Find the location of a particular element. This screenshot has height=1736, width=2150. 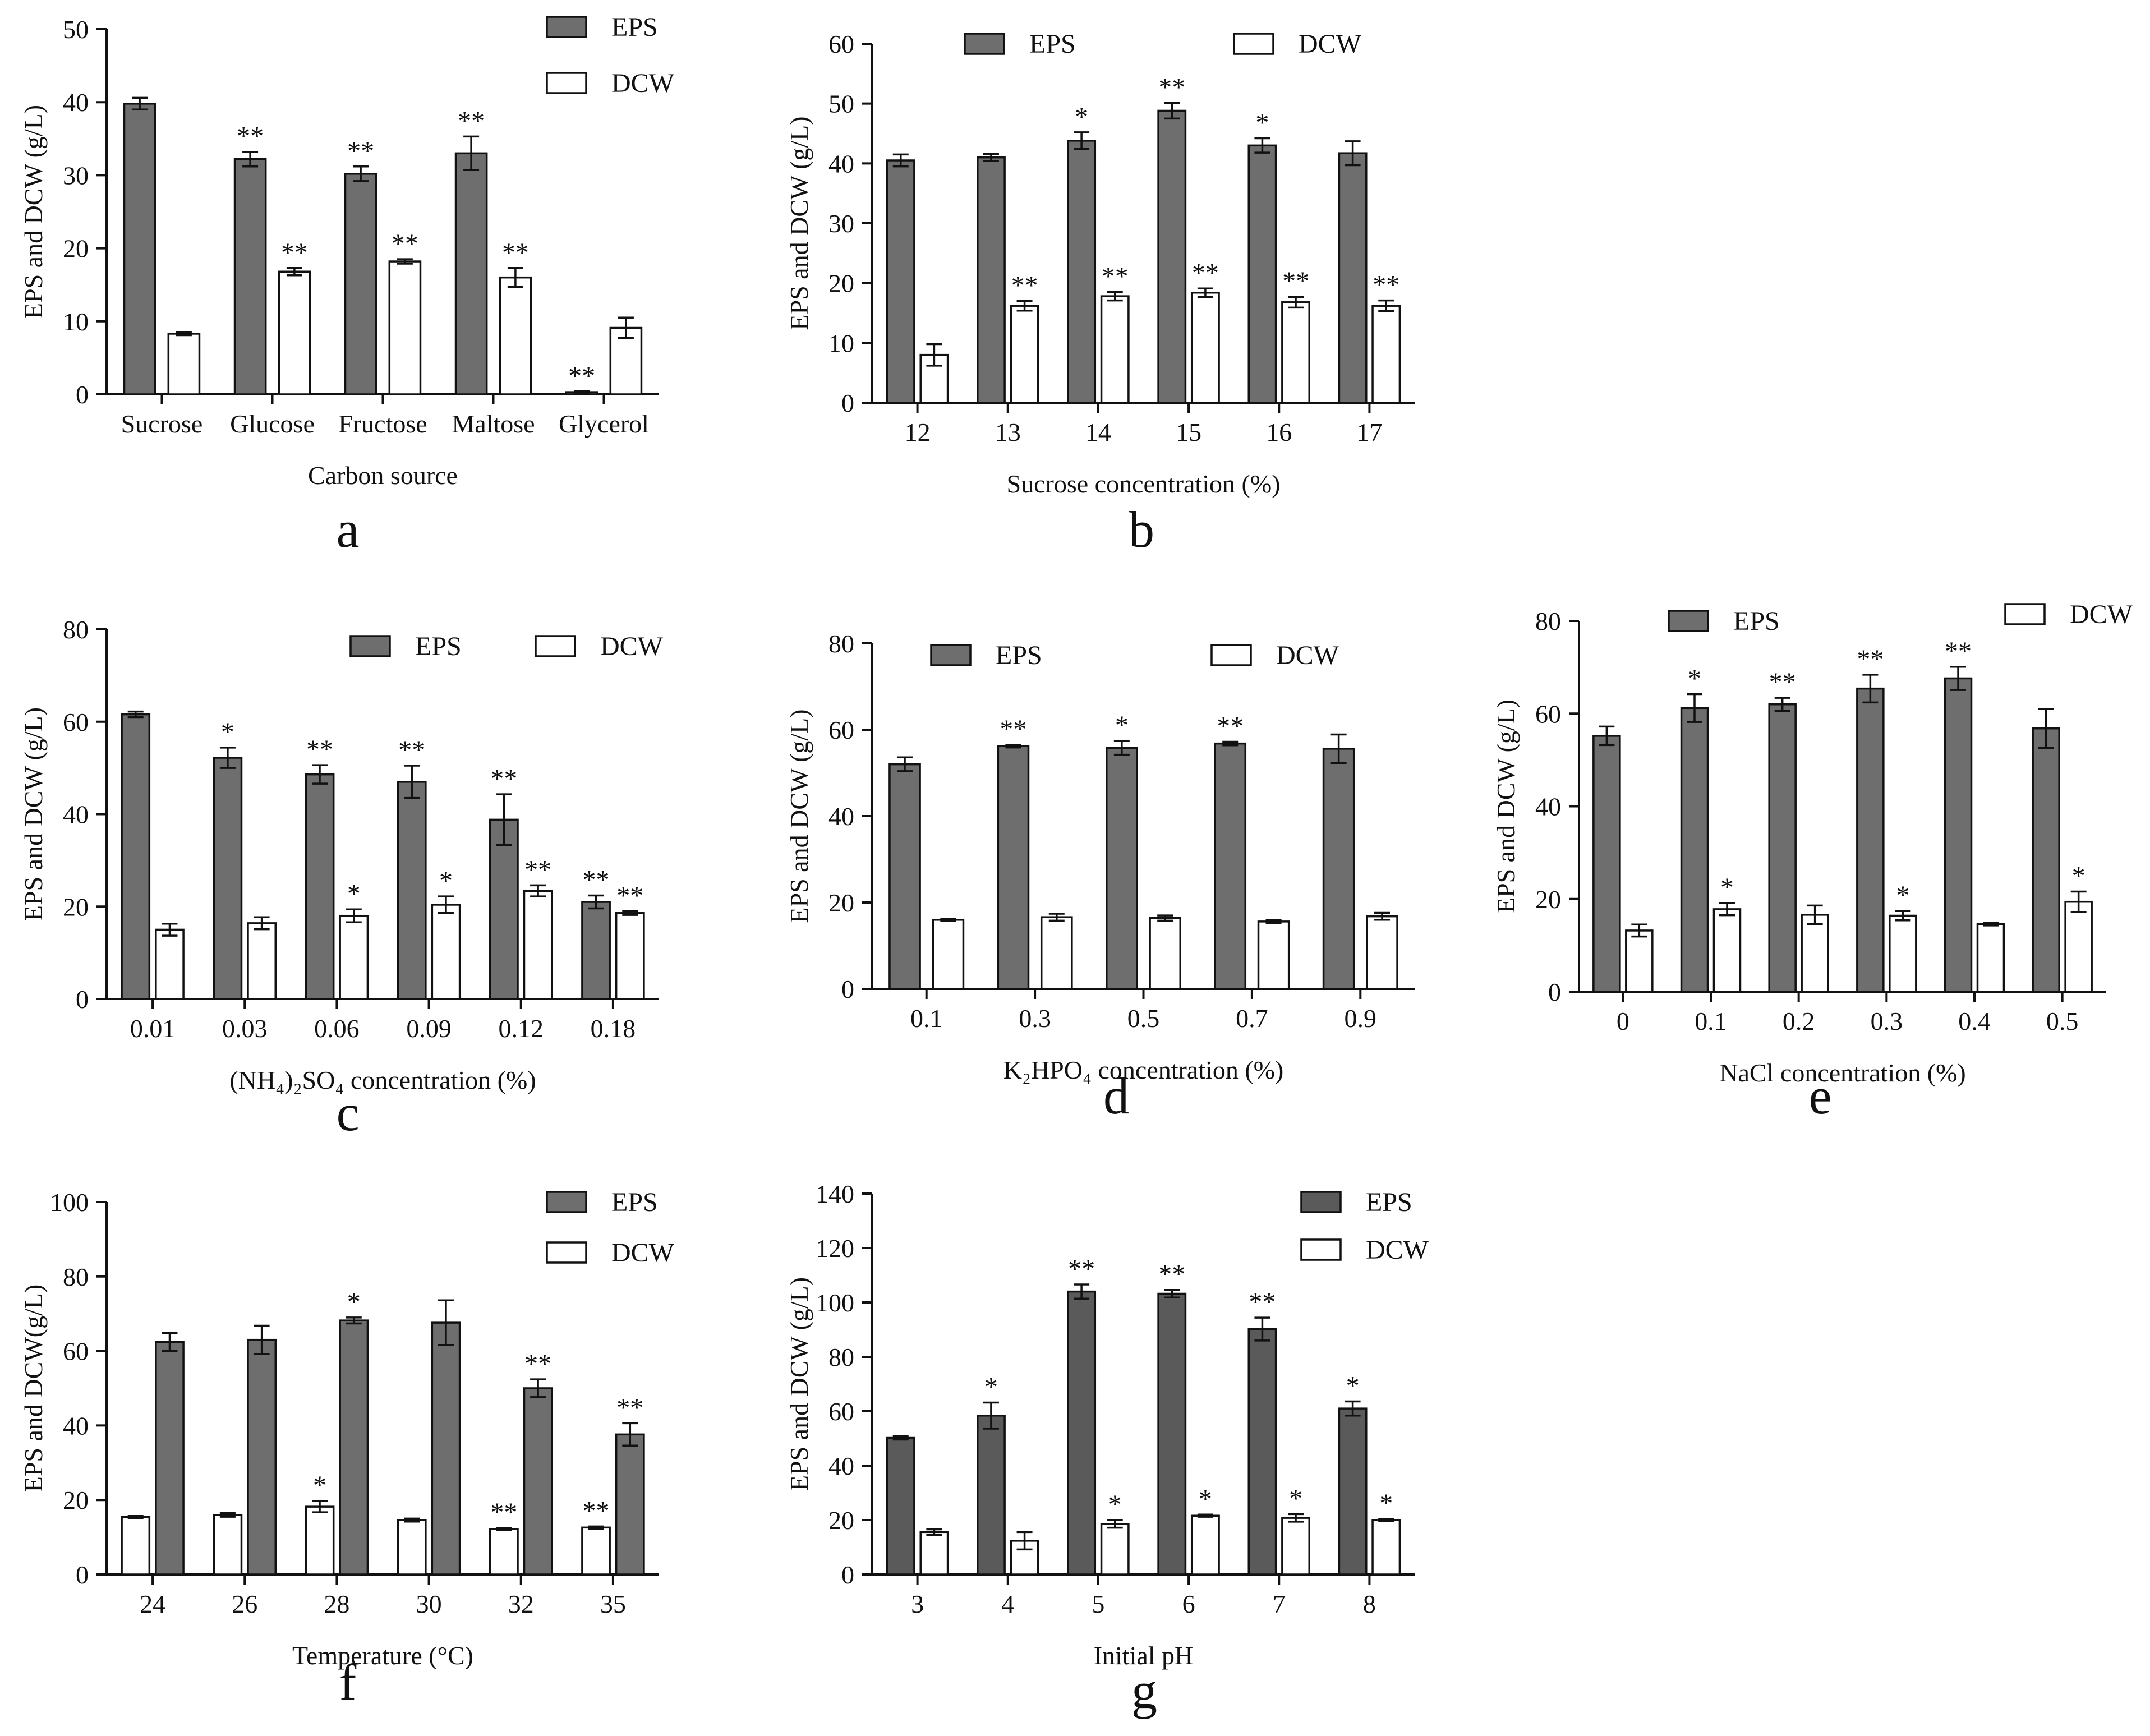

x-axis-title: NaCl concentration (%) is located at coordinates (1842, 1072).